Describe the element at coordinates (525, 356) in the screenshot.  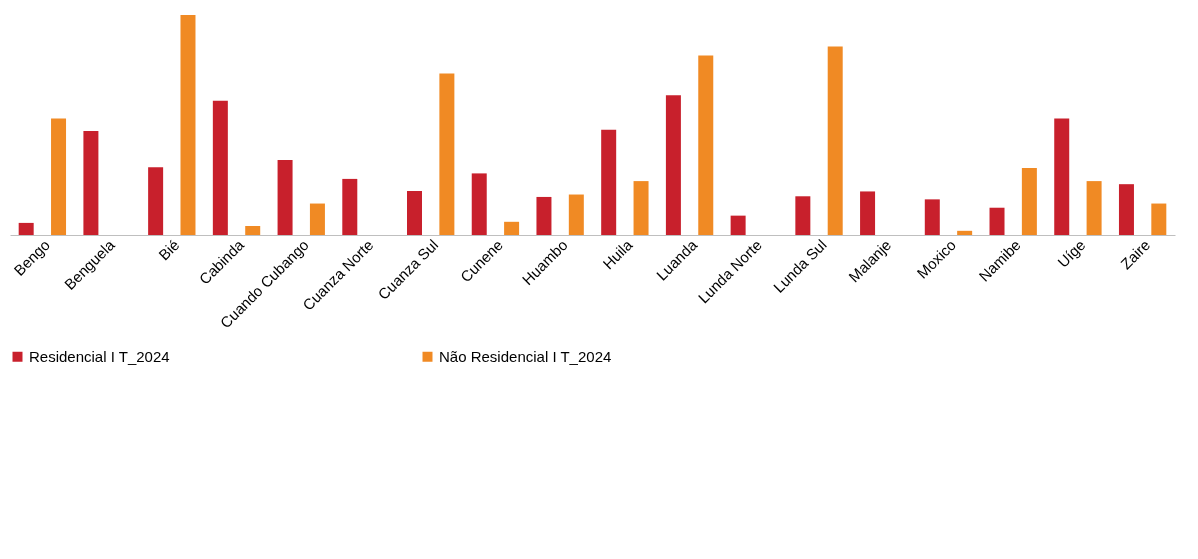
I see `legend-label: Não Residencial I T_2024` at that location.